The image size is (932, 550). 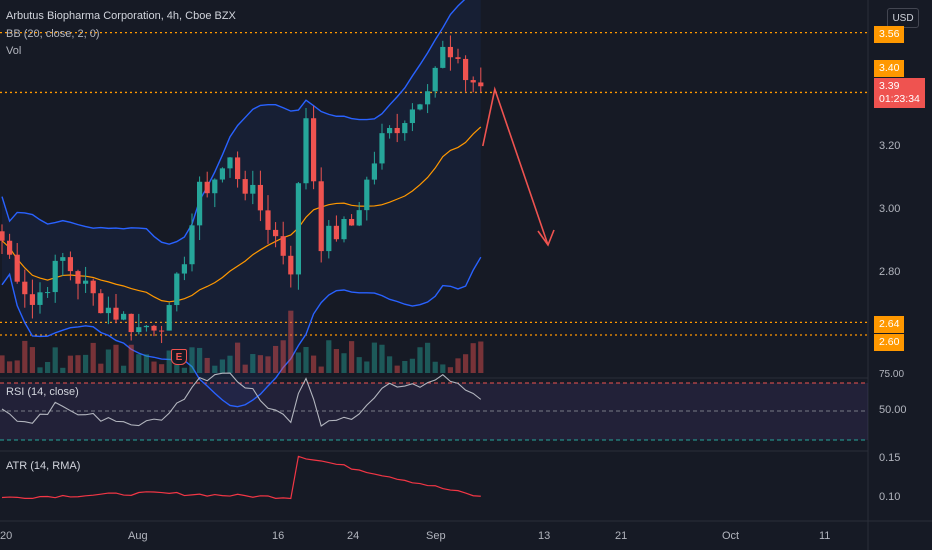 What do you see at coordinates (241, 399) in the screenshot?
I see `rsi-line` at bounding box center [241, 399].